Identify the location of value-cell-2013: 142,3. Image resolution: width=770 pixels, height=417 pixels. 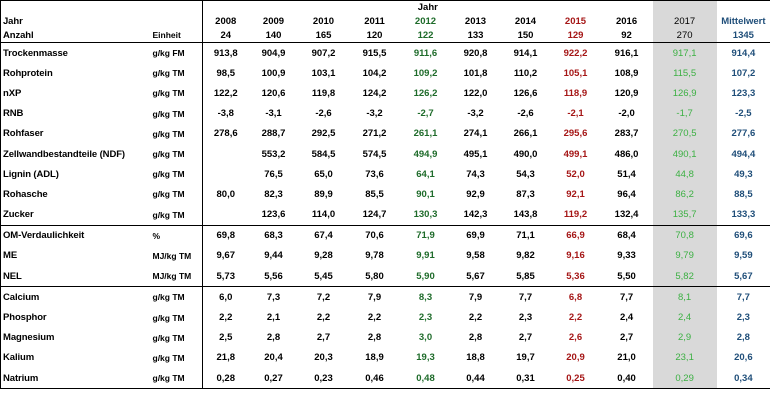
(475, 215).